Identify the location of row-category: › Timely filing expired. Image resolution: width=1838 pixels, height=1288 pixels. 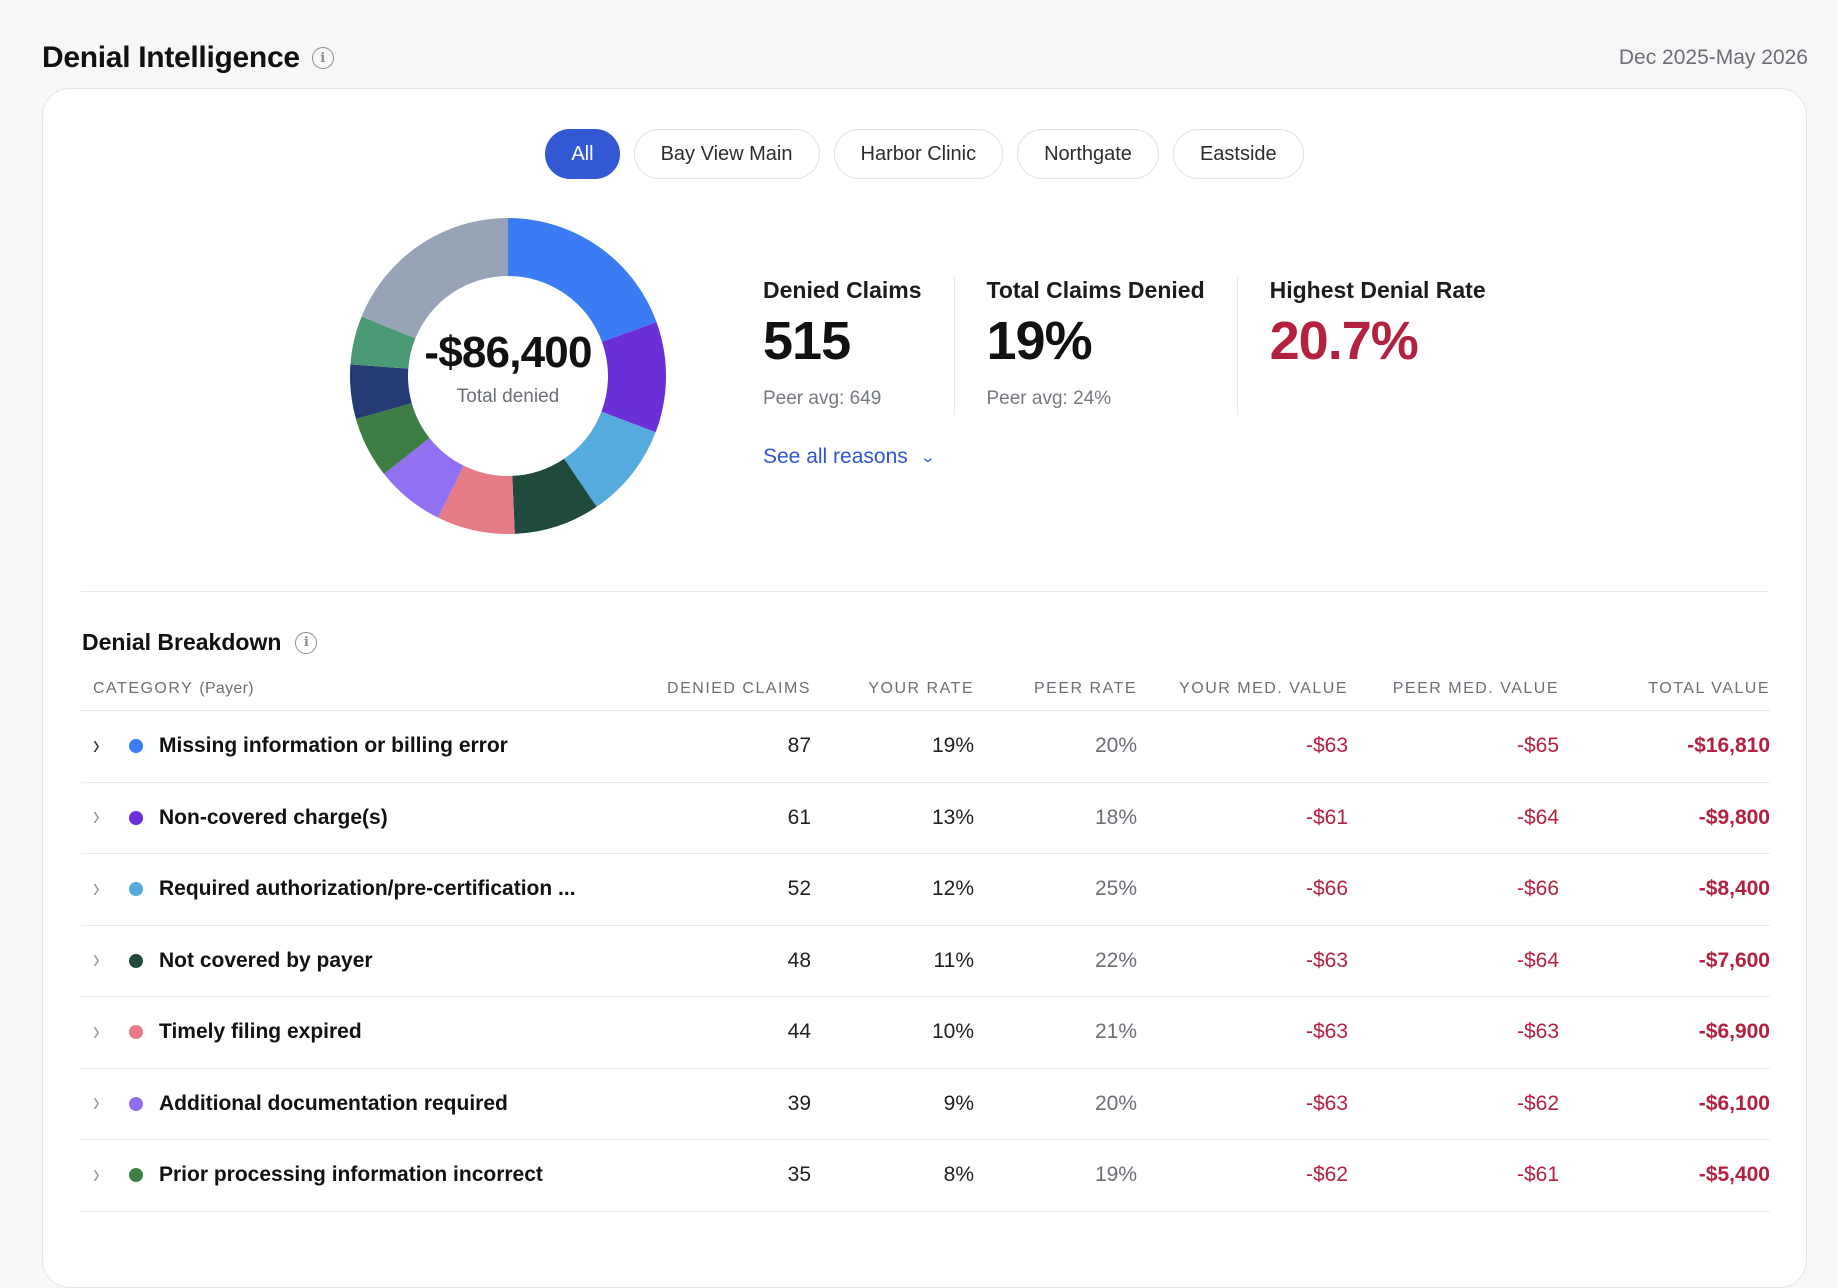
(333, 1031).